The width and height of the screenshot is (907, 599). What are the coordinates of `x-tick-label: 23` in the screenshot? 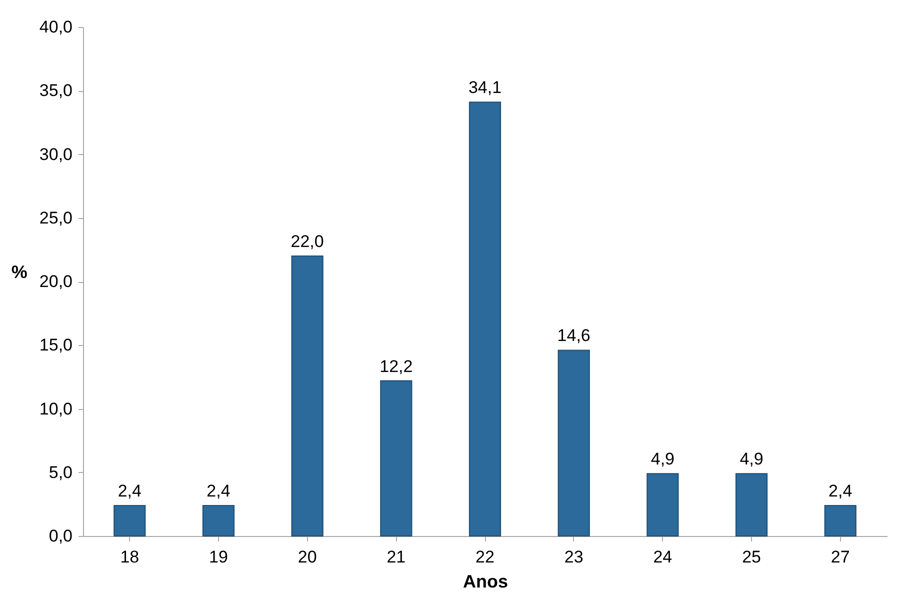 It's located at (574, 557).